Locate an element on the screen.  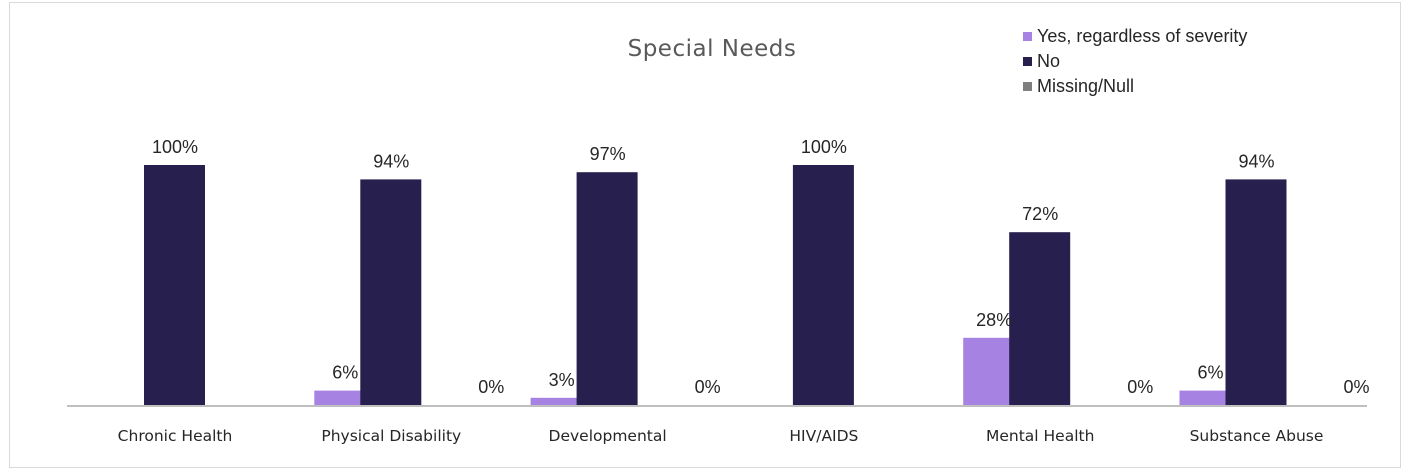
legend-label-yes-regardless-of-severity: Yes, regardless of severity is located at coordinates (1142, 36).